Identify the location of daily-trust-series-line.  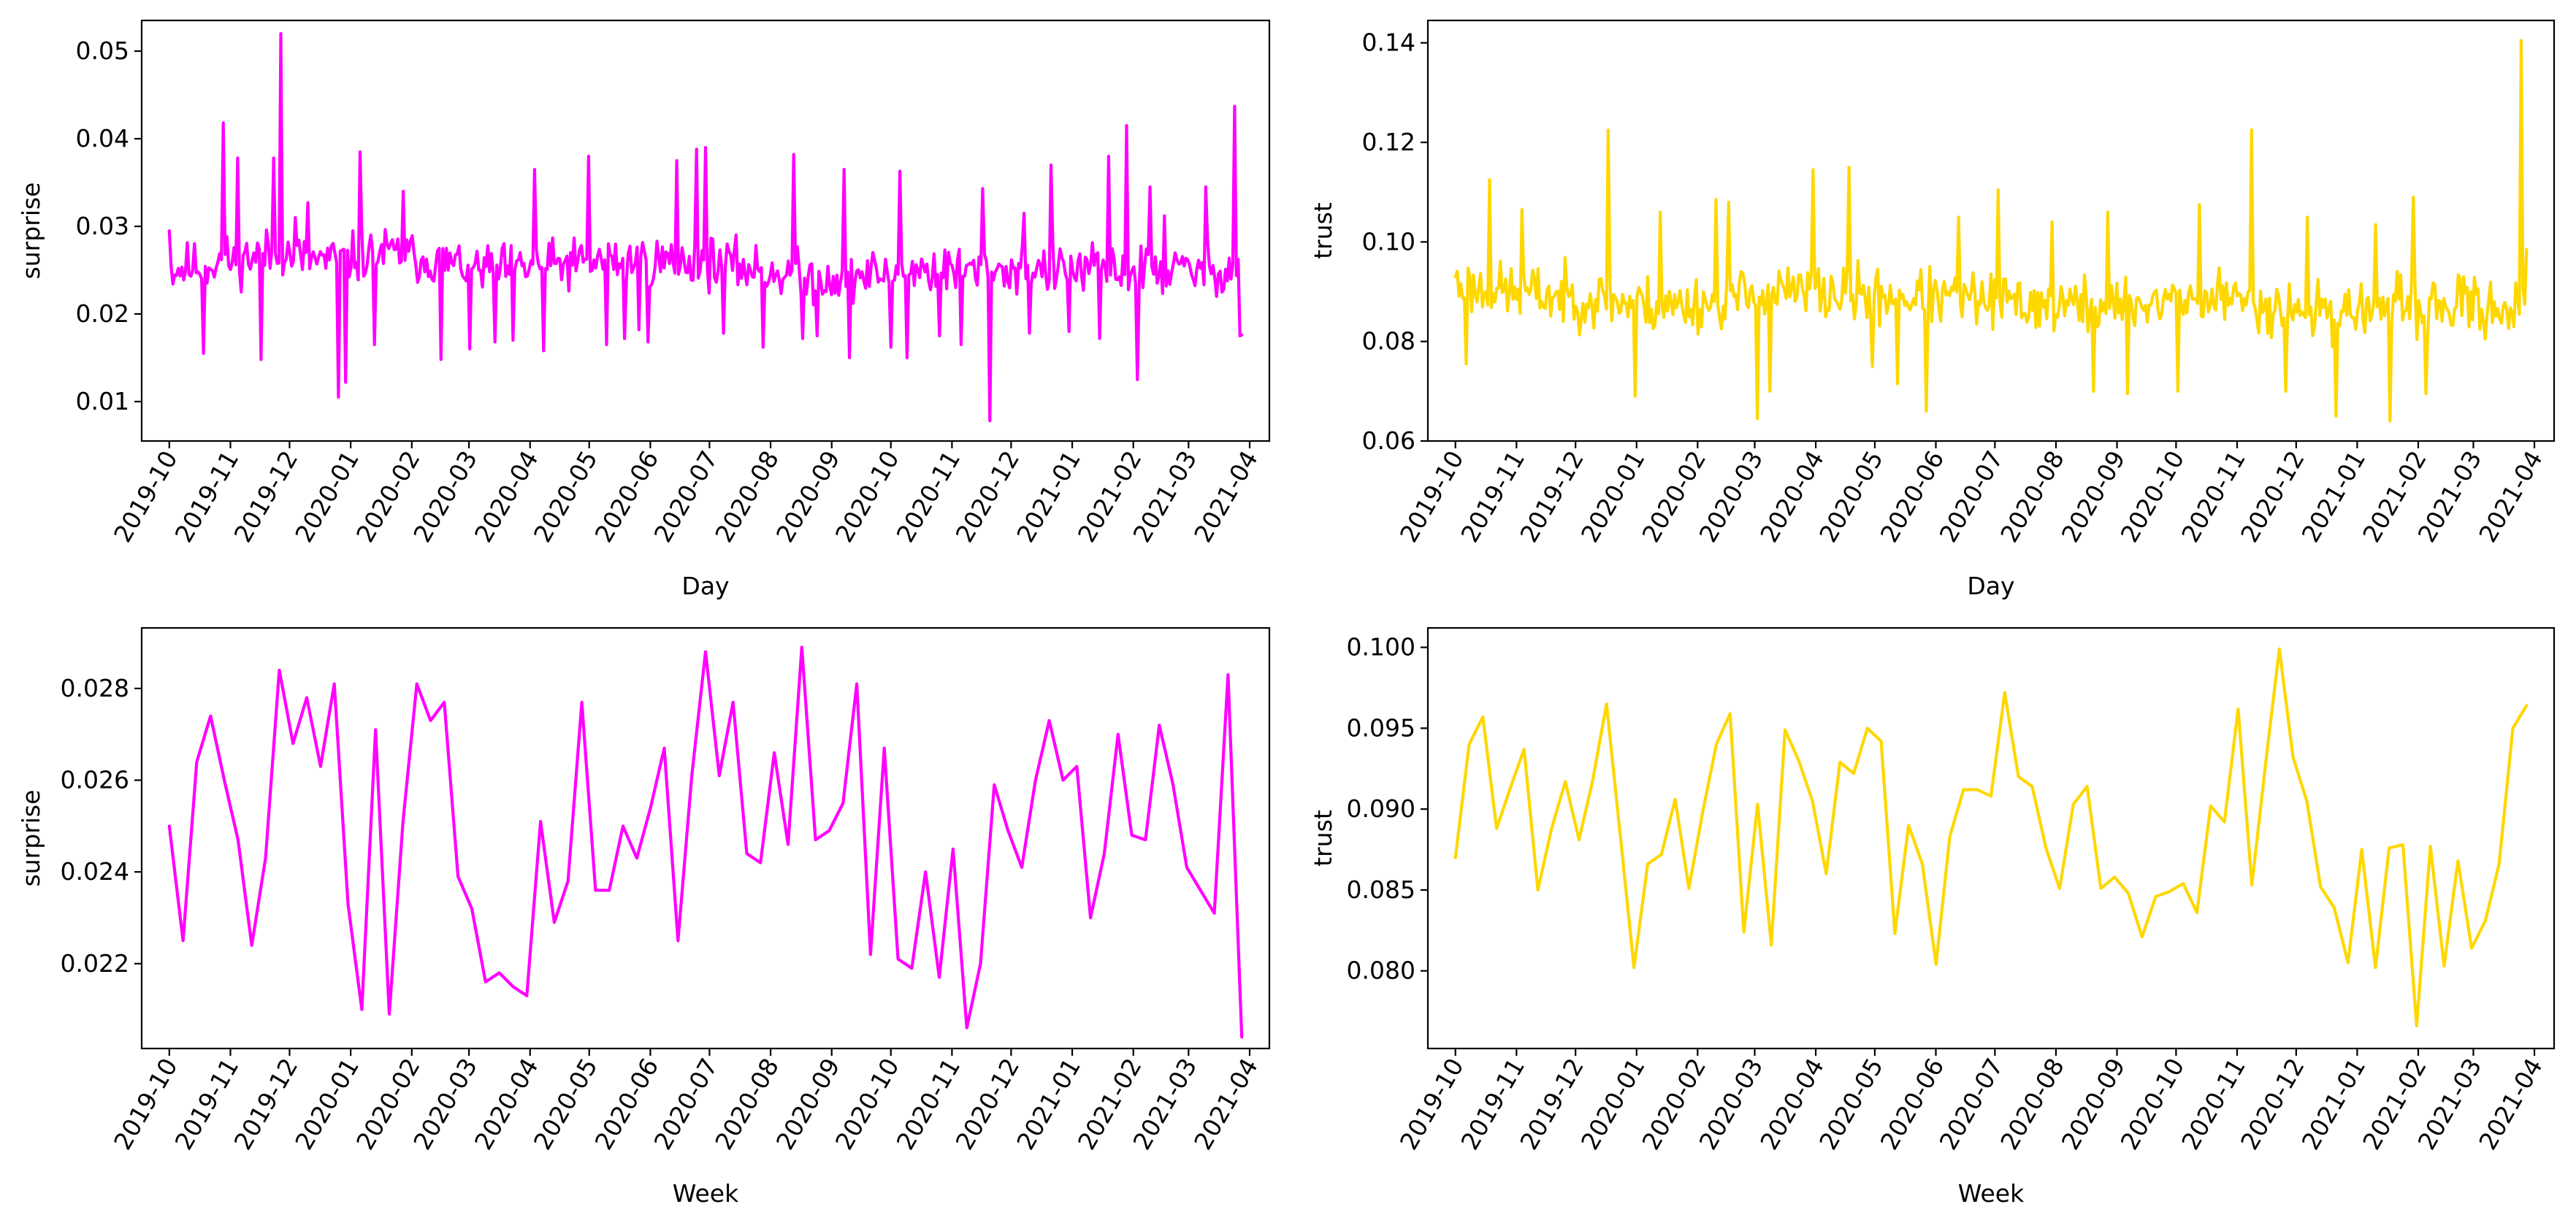
(1991, 231).